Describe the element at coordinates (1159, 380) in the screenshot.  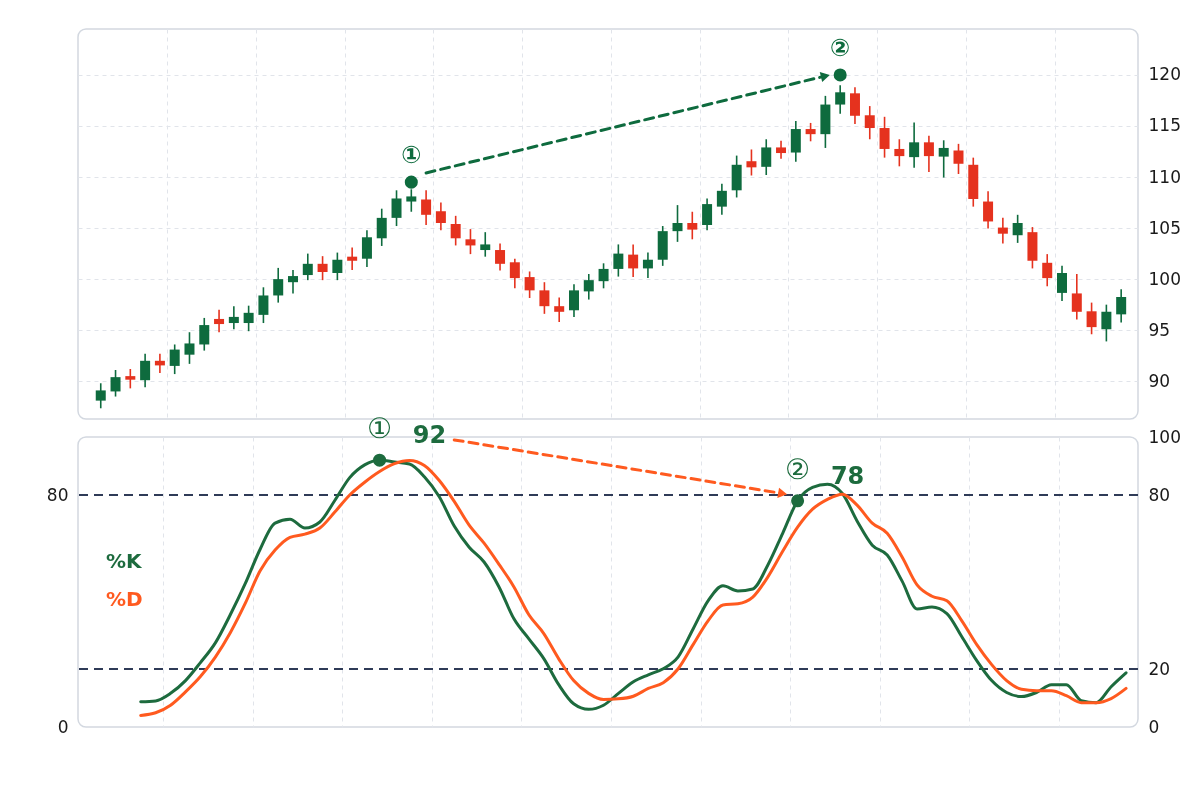
I see `y-tick-label: 90` at that location.